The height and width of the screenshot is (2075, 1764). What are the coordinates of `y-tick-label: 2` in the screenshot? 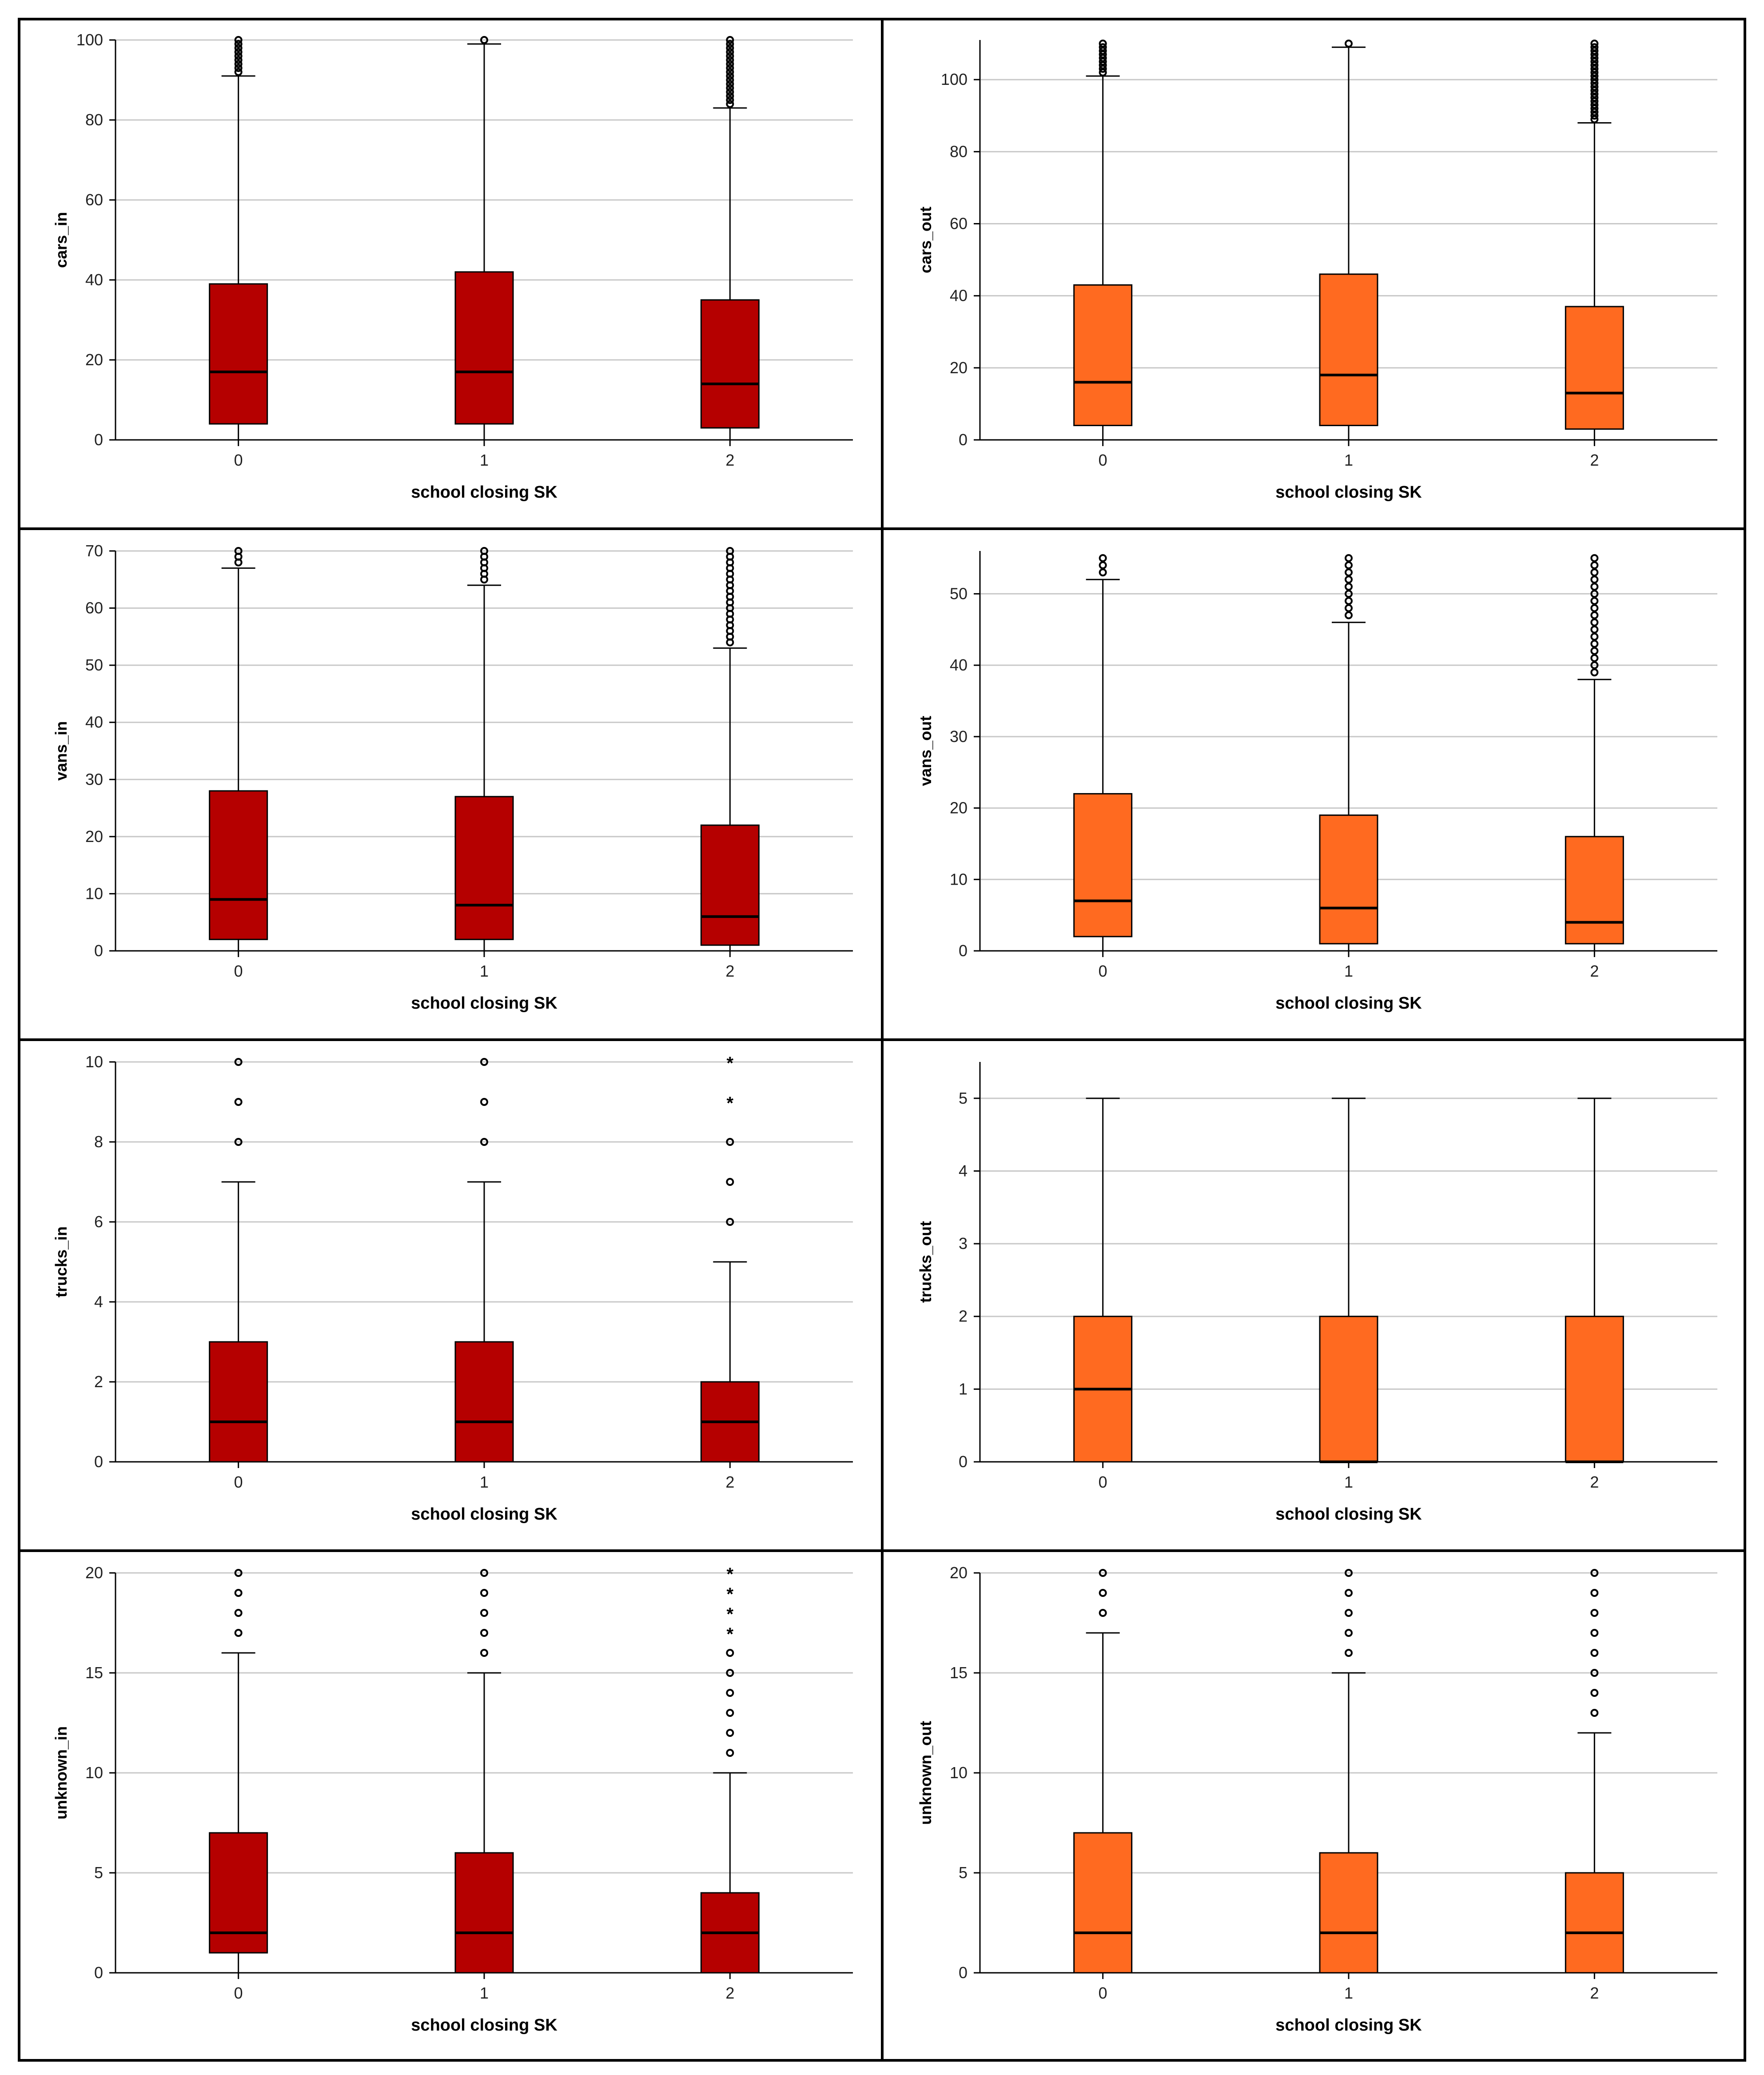 It's located at (99, 1382).